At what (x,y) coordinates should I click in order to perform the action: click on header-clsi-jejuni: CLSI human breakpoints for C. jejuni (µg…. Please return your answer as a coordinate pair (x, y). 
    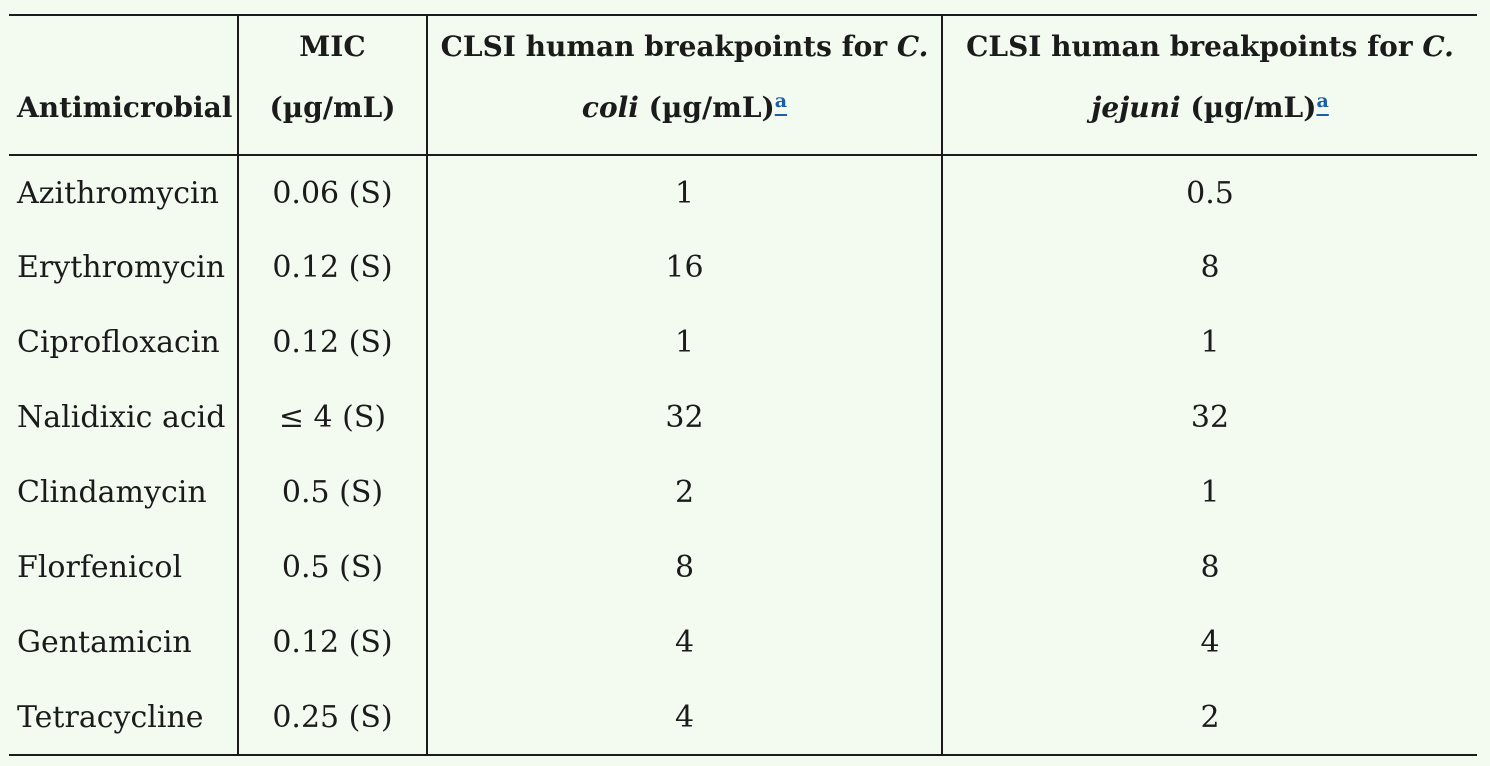
    Looking at the image, I should click on (1209, 85).